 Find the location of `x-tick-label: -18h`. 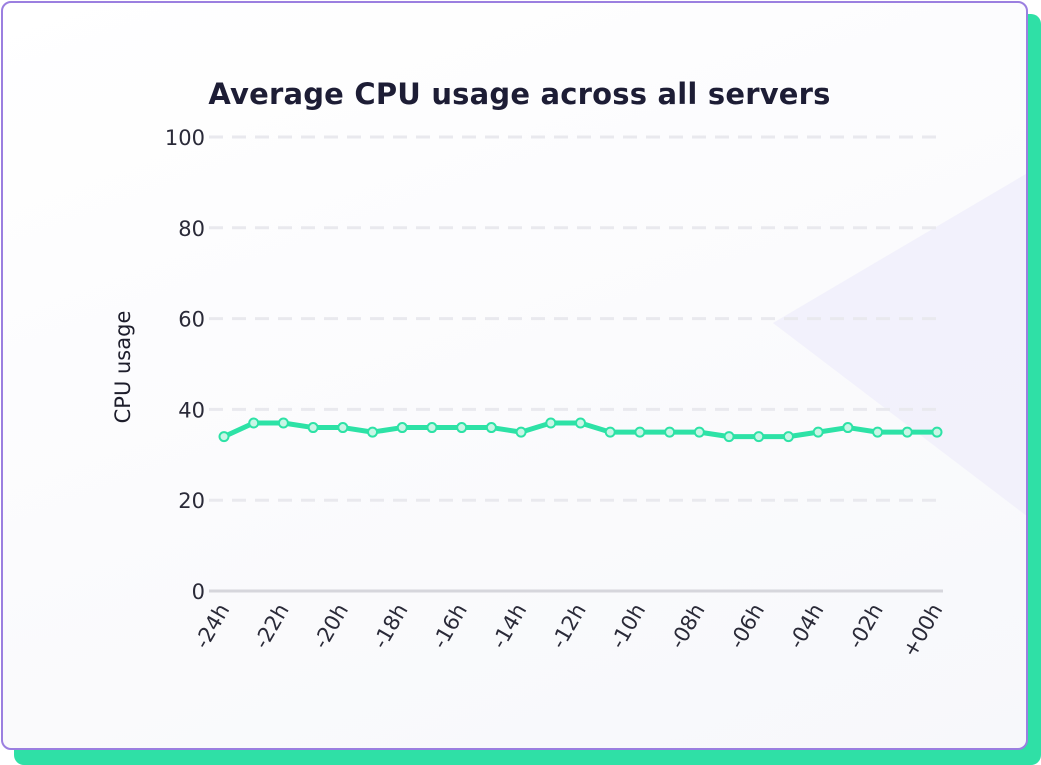

x-tick-label: -18h is located at coordinates (390, 626).